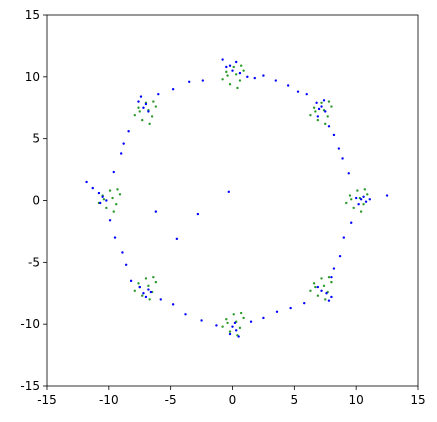 This screenshot has width=437, height=422. I want to click on x-tick-label: 10, so click(356, 400).